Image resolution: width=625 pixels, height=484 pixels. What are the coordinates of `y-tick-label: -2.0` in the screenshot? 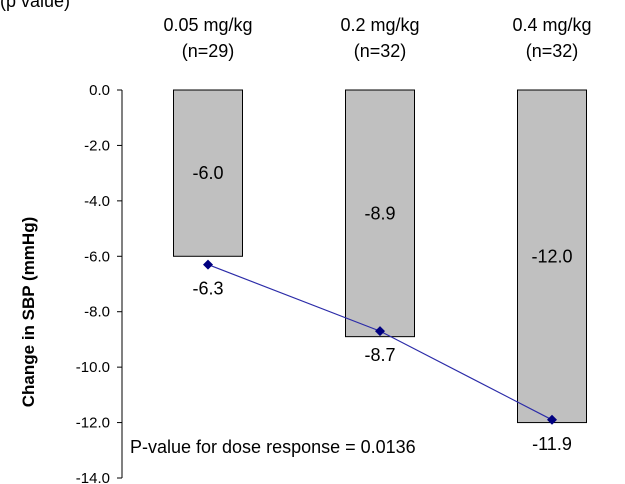 It's located at (97, 145).